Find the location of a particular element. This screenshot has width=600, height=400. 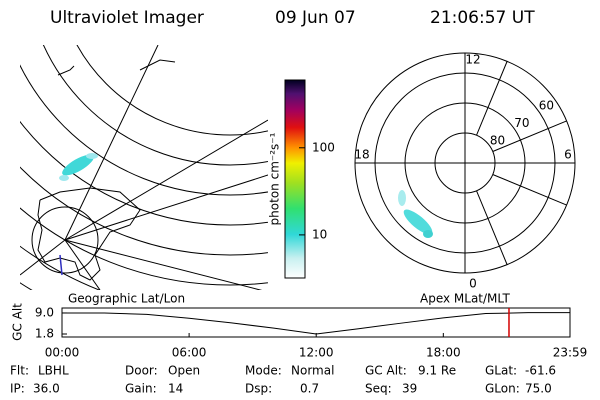

footer-value: LBHL is located at coordinates (53, 371).